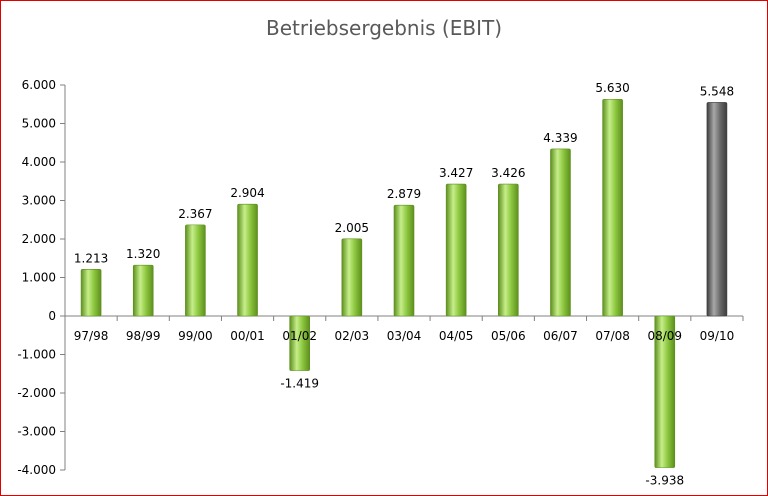 This screenshot has height=496, width=768. What do you see at coordinates (39, 278) in the screenshot?
I see `y-tick-label: 1.000` at bounding box center [39, 278].